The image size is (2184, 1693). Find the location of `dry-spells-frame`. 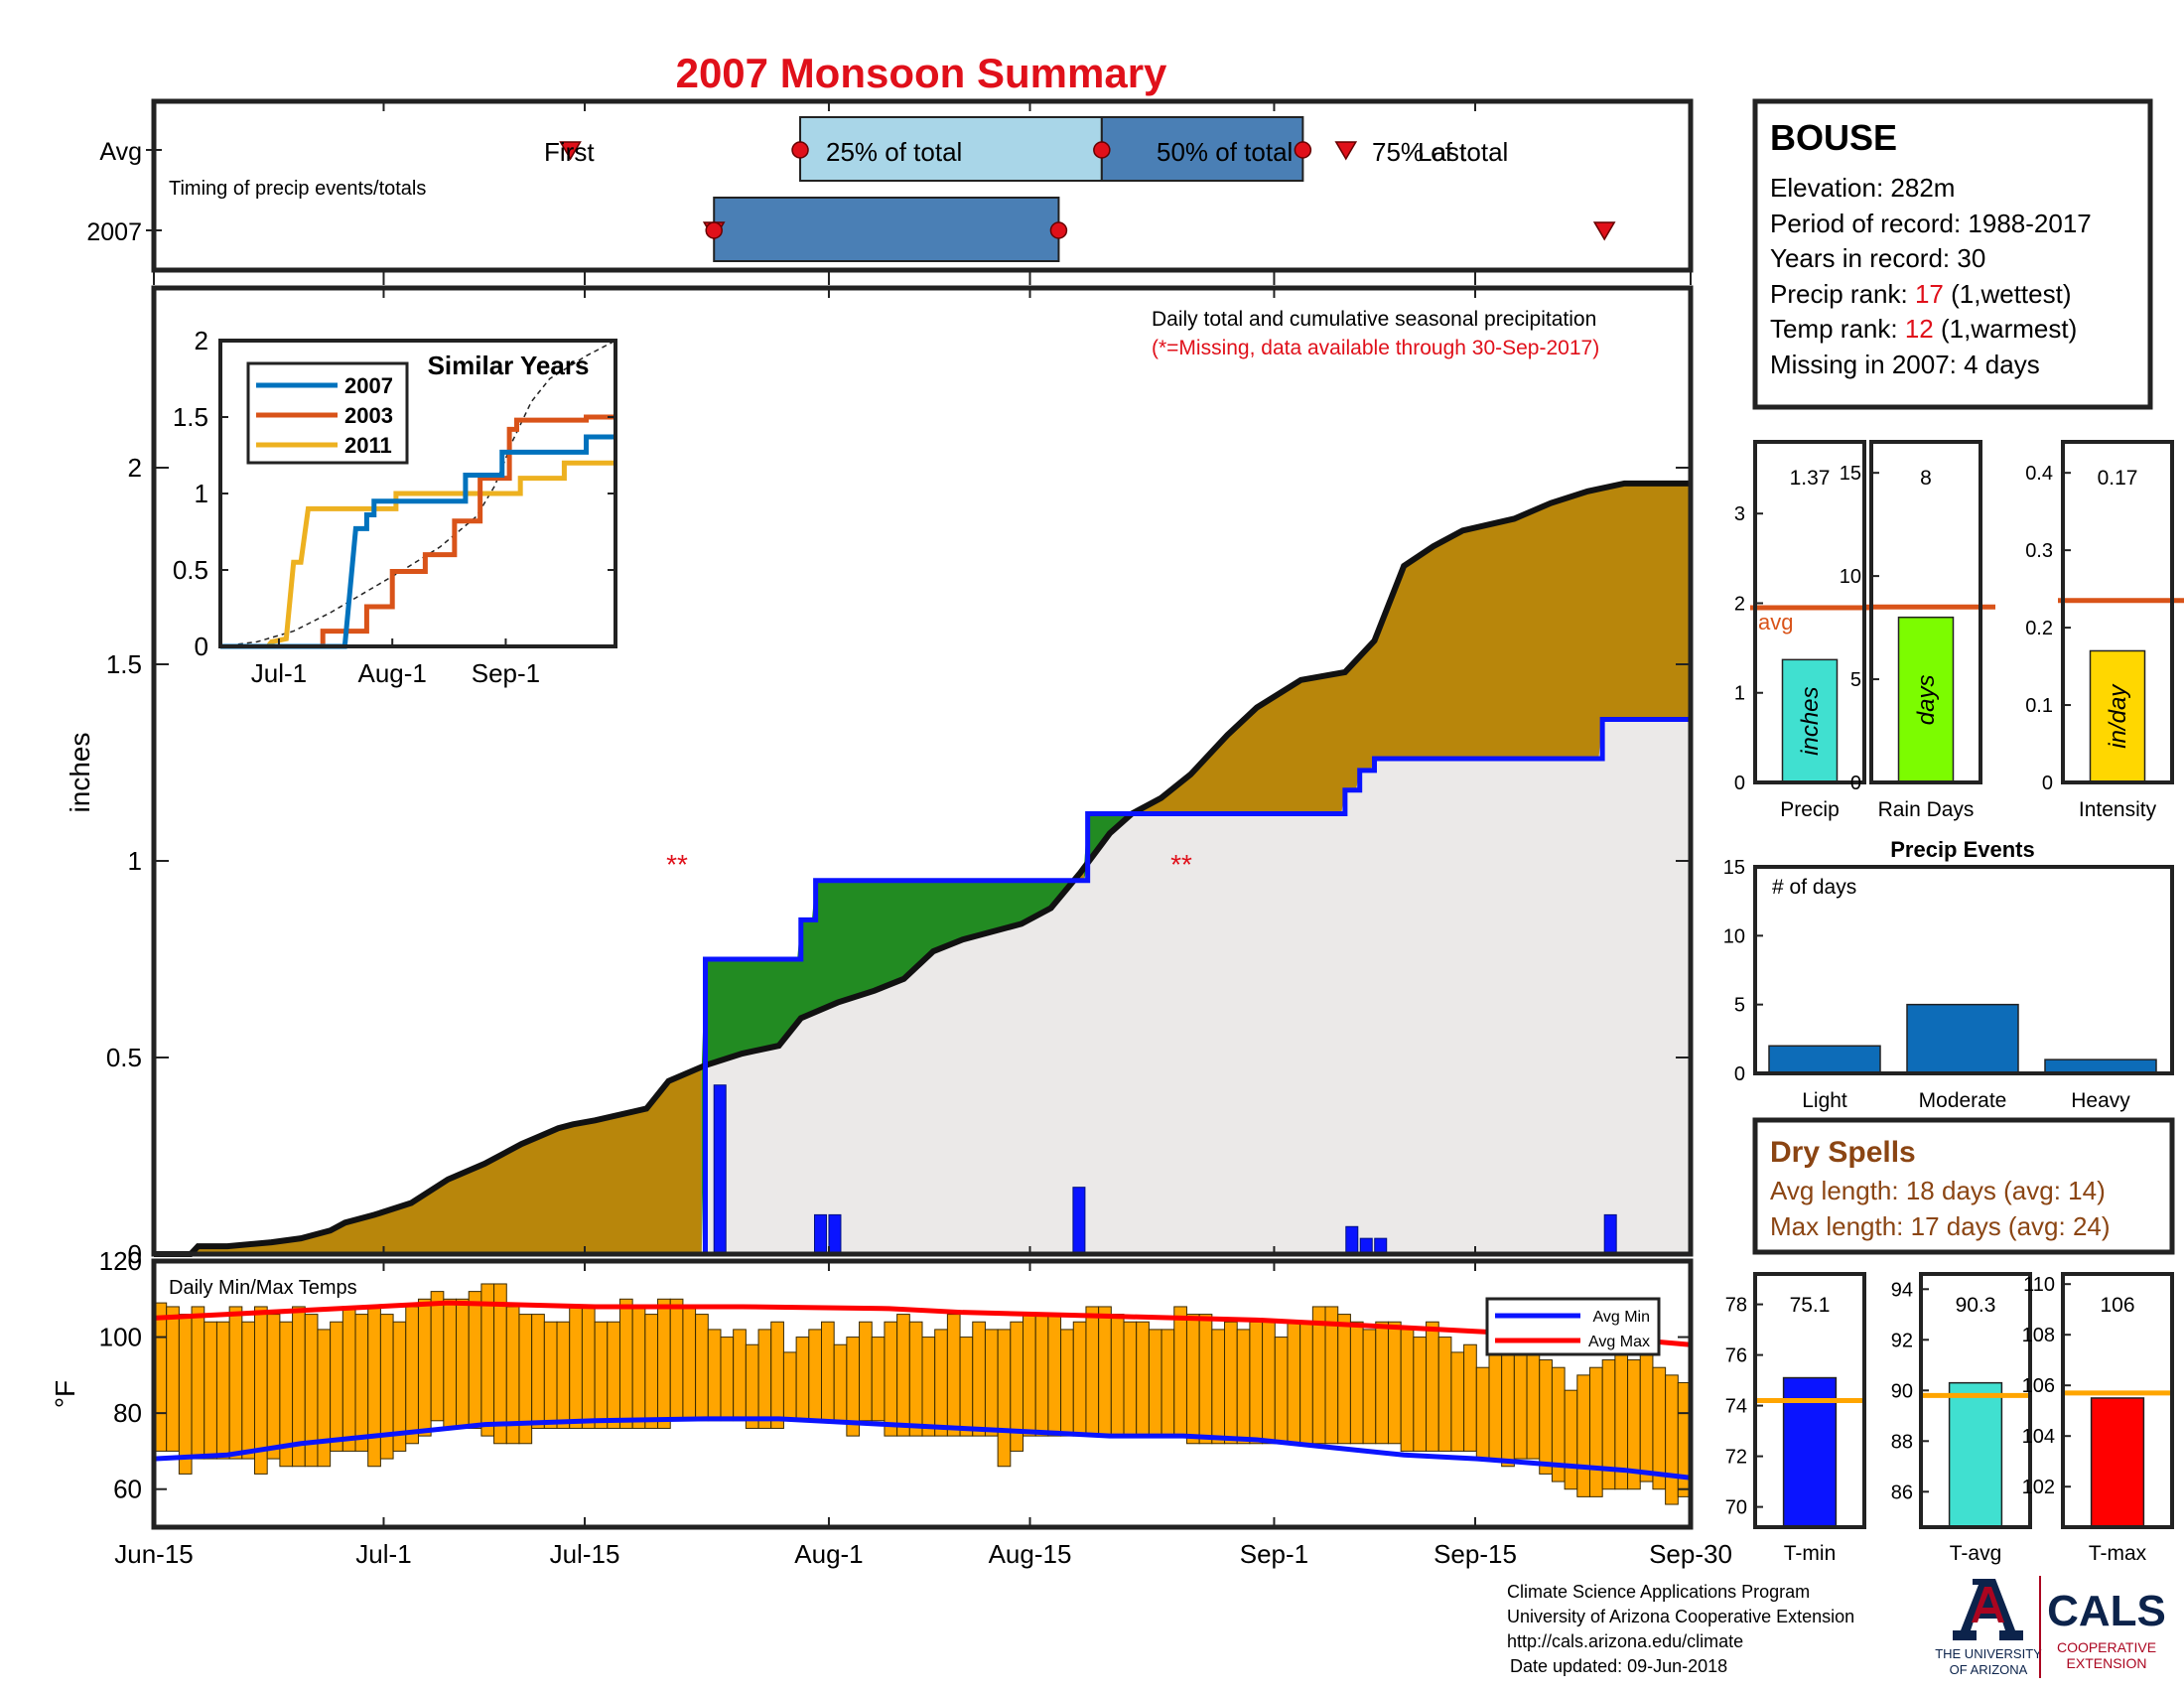

dry-spells-frame is located at coordinates (1963, 1186).